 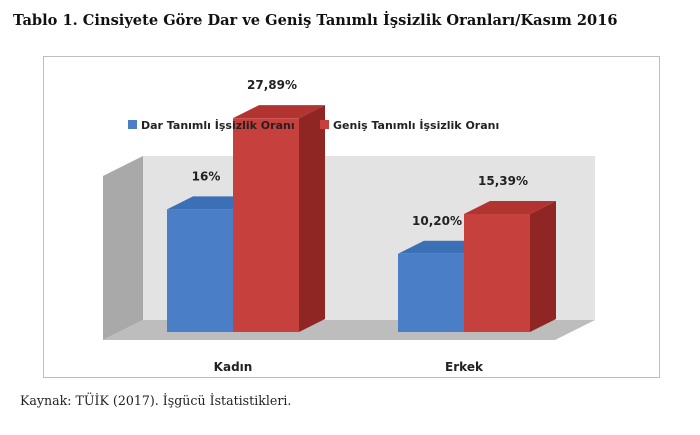 I want to click on legend-label: Dar Tanımlı İşsizlik Oranı, so click(x=218, y=125).